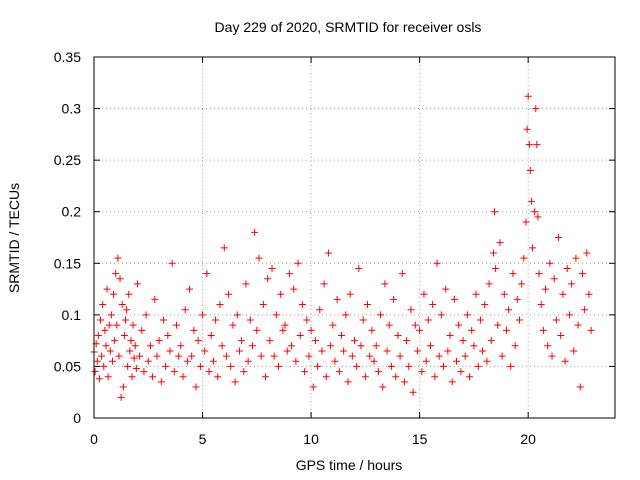 This screenshot has width=640, height=480. Describe the element at coordinates (311, 439) in the screenshot. I see `x-tick-label: 10` at that location.